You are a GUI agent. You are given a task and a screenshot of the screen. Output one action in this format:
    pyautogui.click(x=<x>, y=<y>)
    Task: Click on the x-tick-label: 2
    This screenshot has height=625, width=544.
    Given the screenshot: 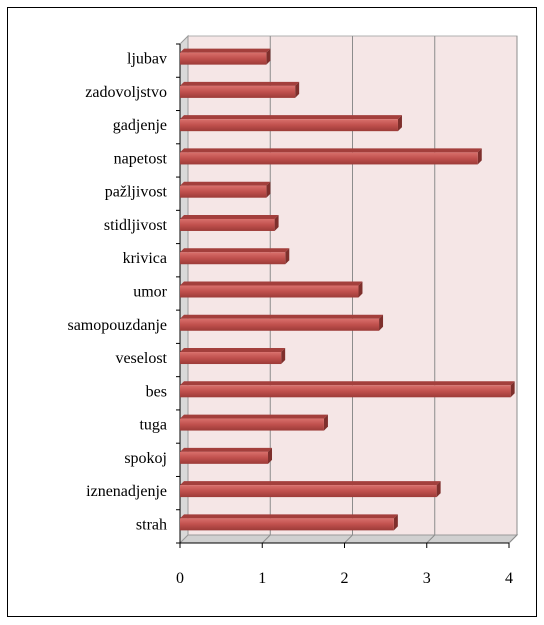 What is the action you would take?
    pyautogui.click(x=345, y=578)
    